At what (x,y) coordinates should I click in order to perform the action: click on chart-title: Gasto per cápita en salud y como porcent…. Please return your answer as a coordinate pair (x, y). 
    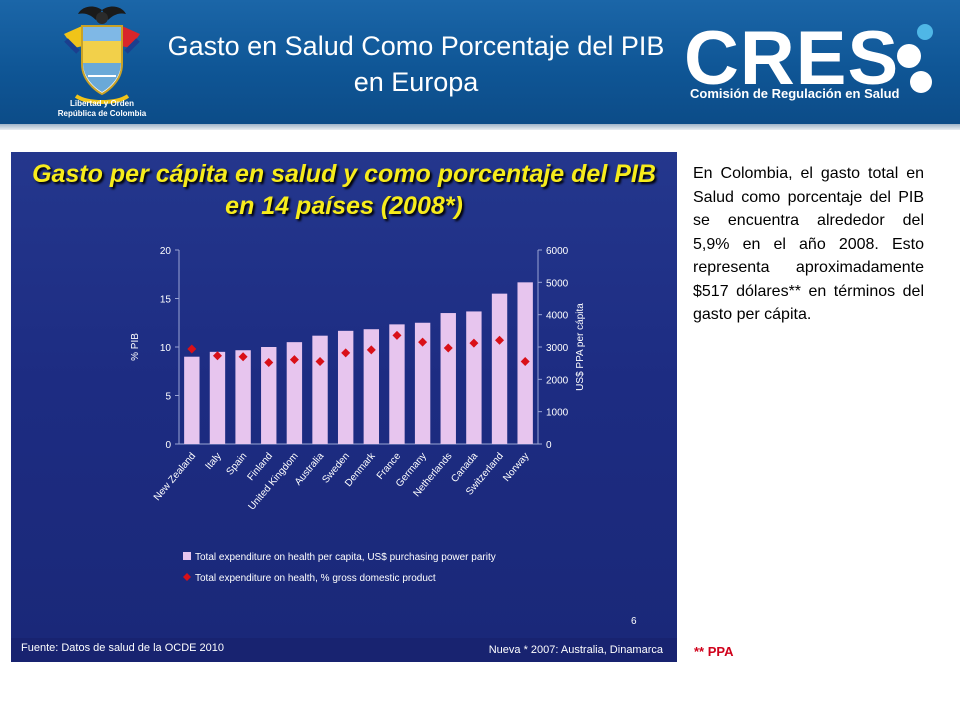
    Looking at the image, I should click on (344, 190).